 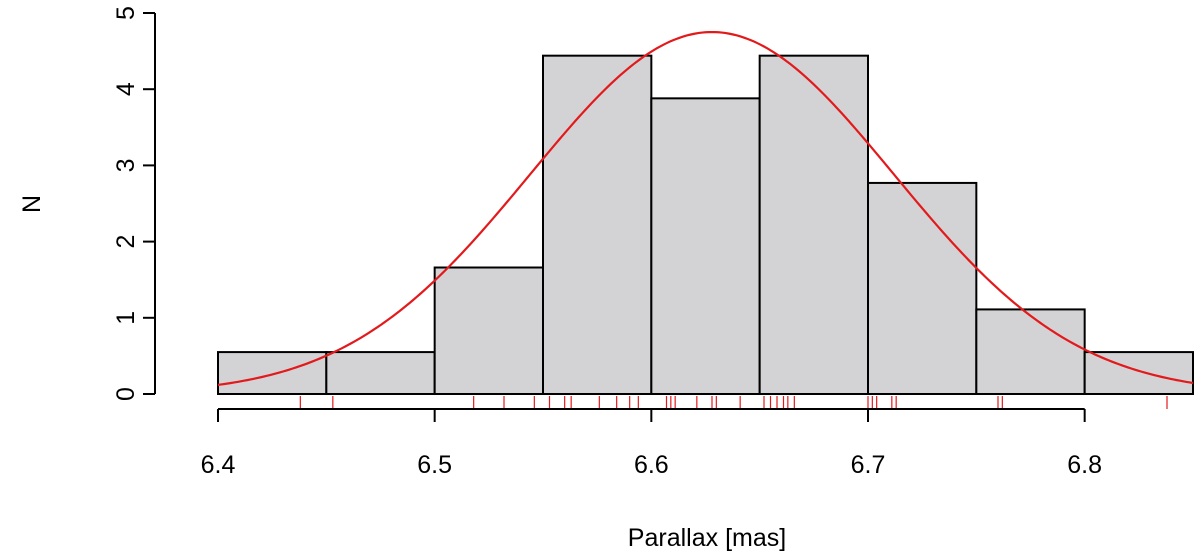 I want to click on y-tick-label: 2, so click(x=126, y=242).